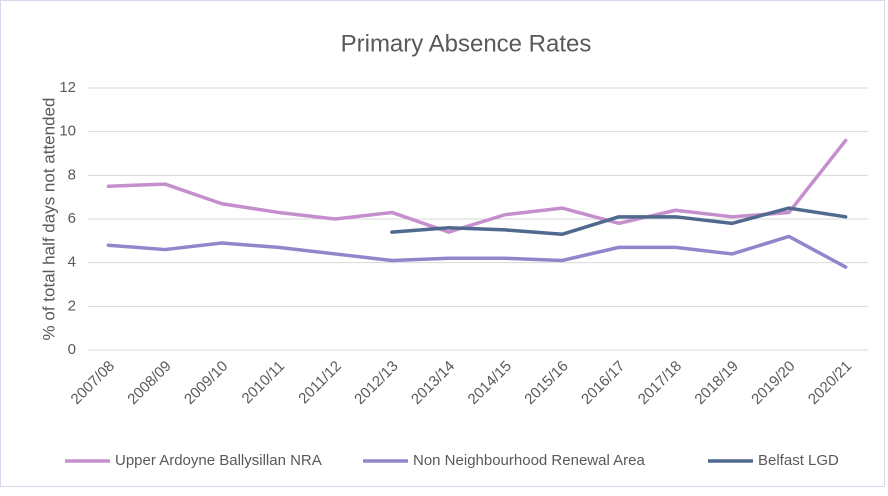  What do you see at coordinates (72, 349) in the screenshot?
I see `y-tick-label: 0` at bounding box center [72, 349].